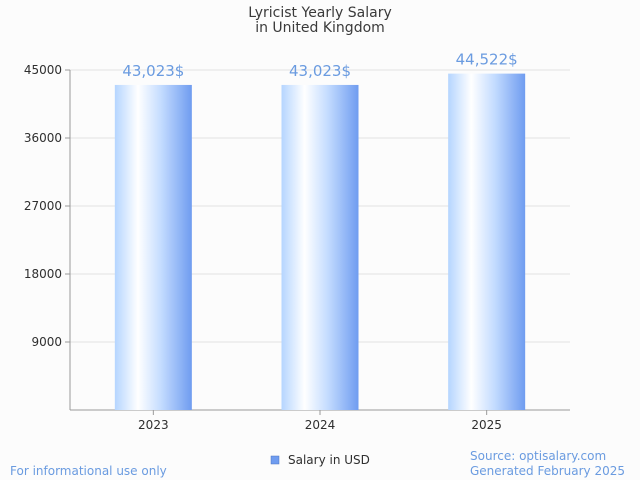 Image resolution: width=640 pixels, height=480 pixels. Describe the element at coordinates (43, 206) in the screenshot. I see `y-tick-label: 27000` at that location.